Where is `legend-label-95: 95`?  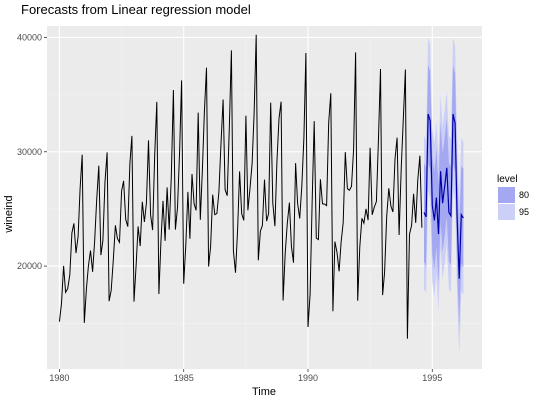
legend-label-95: 95 is located at coordinates (524, 212).